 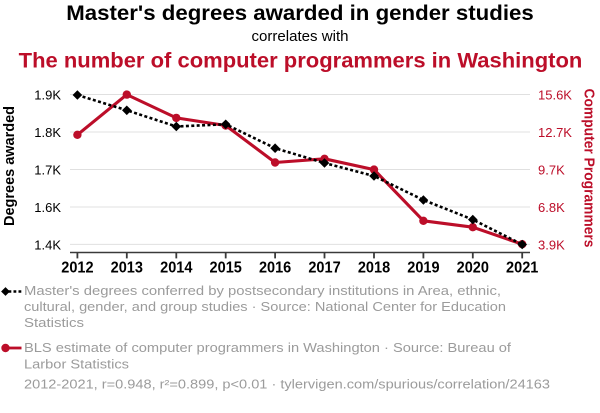 I want to click on svg-text: 2014, so click(x=176, y=268).